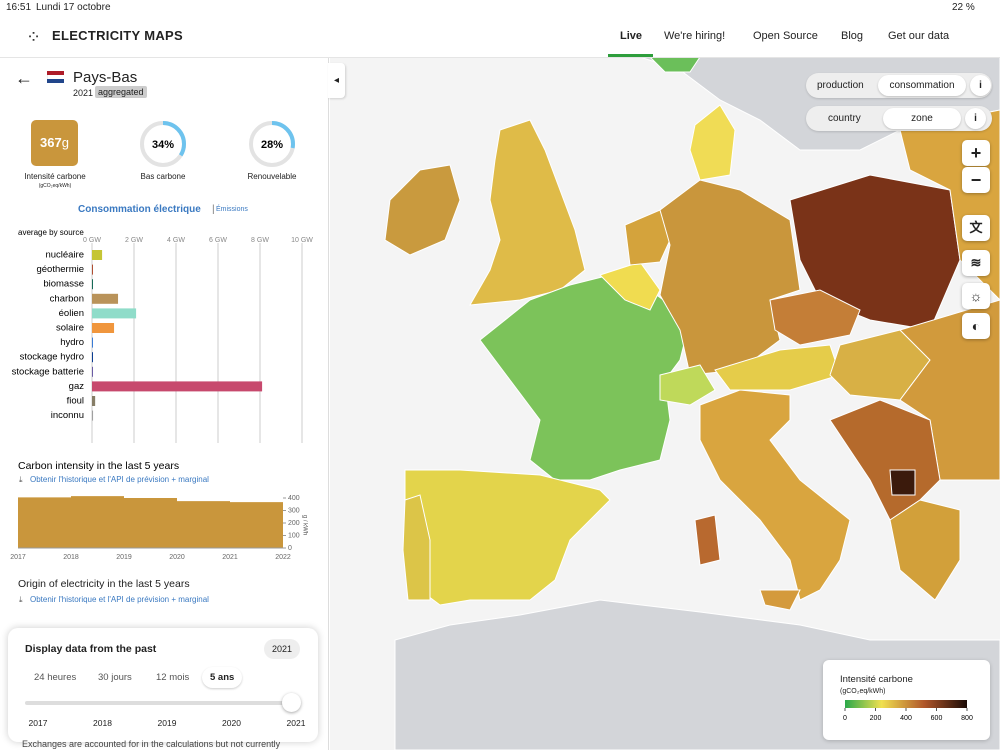  What do you see at coordinates (291, 702) in the screenshot?
I see `slider-knob` at bounding box center [291, 702].